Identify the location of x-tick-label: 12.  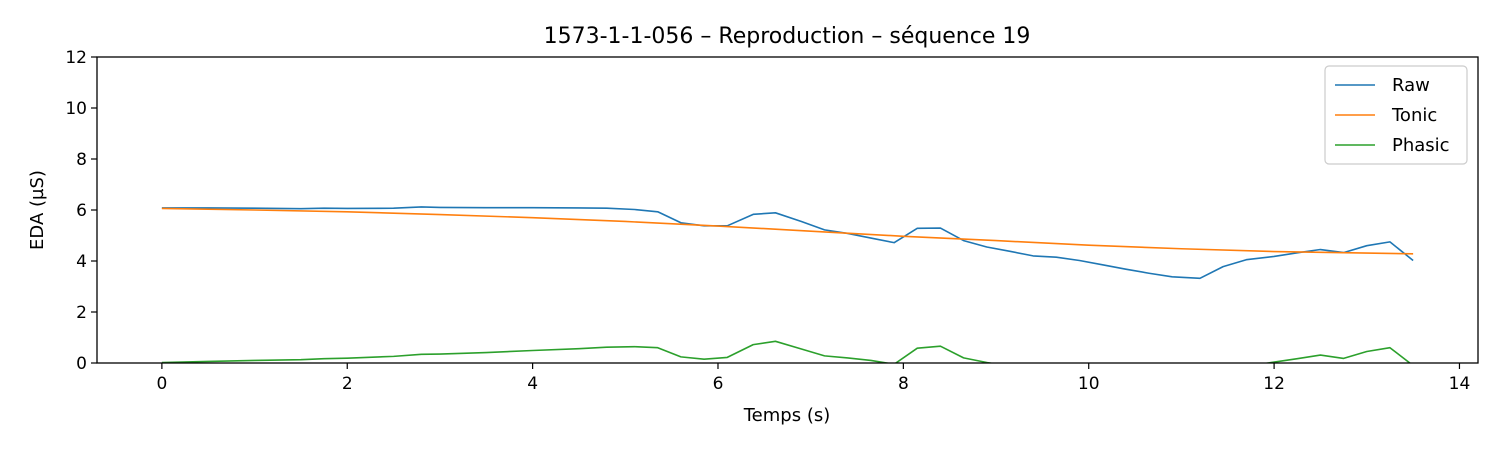
(1274, 384).